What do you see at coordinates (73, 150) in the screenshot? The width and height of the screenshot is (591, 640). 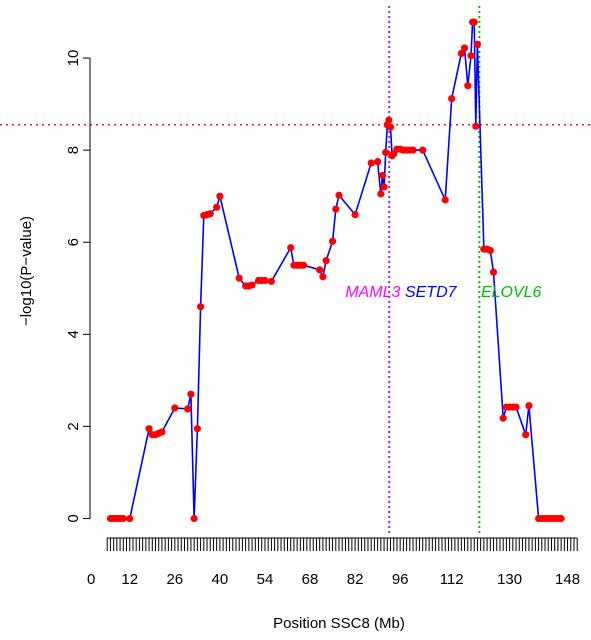 I see `y-tick-label: 8` at bounding box center [73, 150].